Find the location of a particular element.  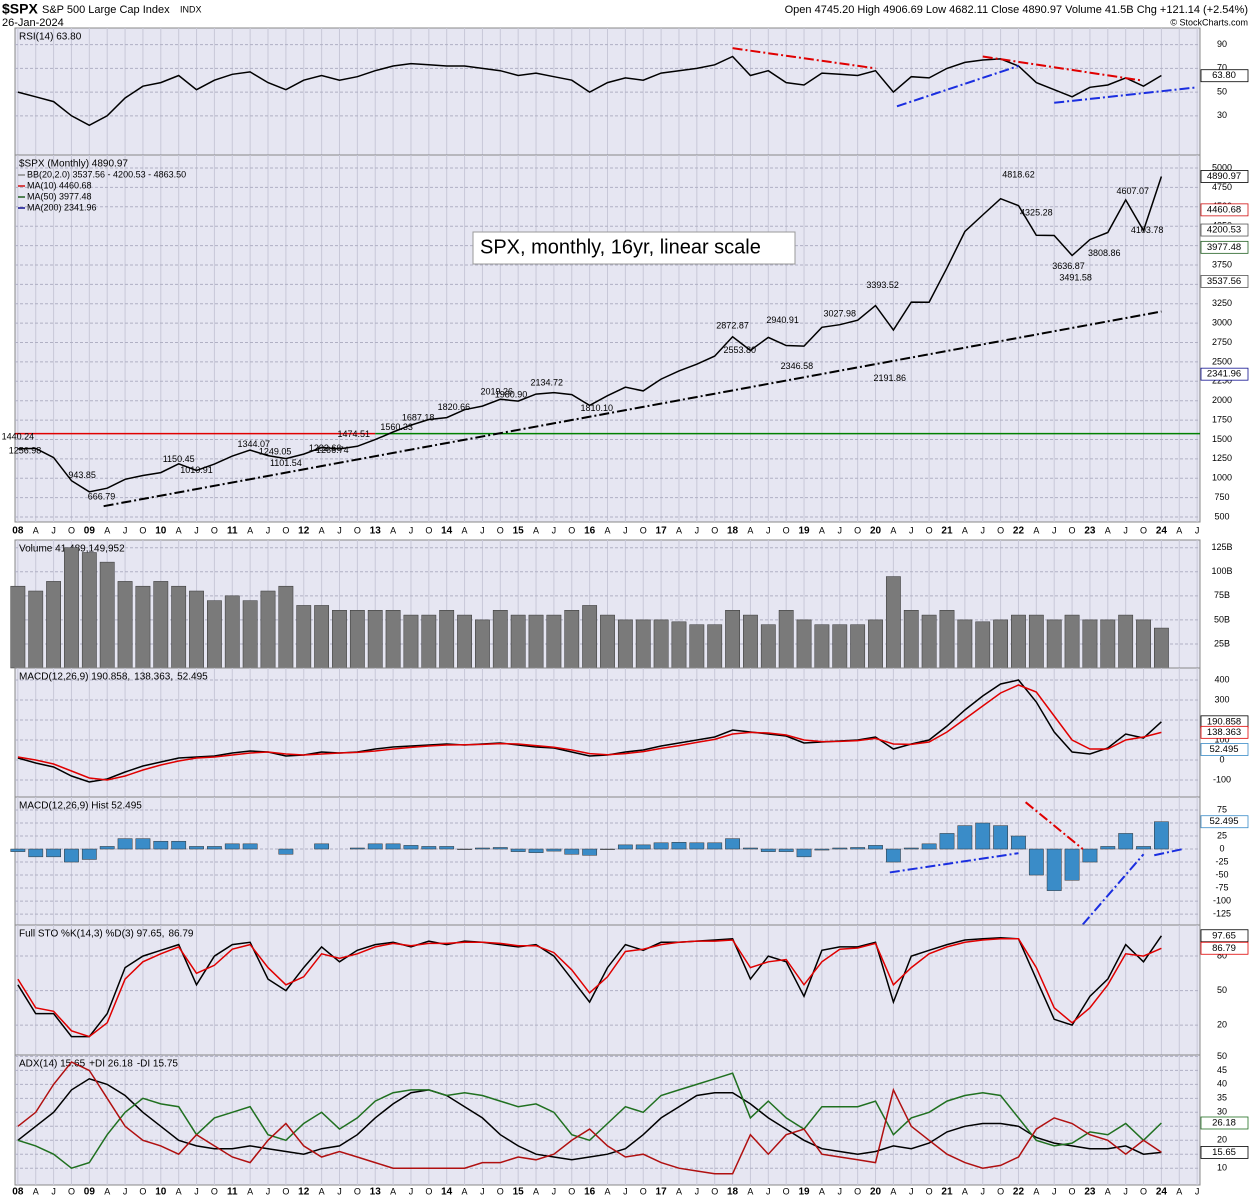

y-tick-label: 75B is located at coordinates (1222, 595).